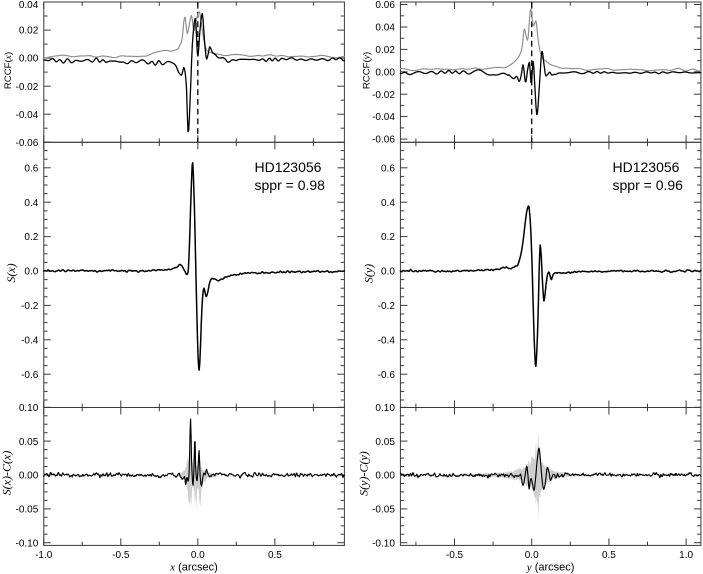  I want to click on svg-text: RCCF(y), so click(367, 70).